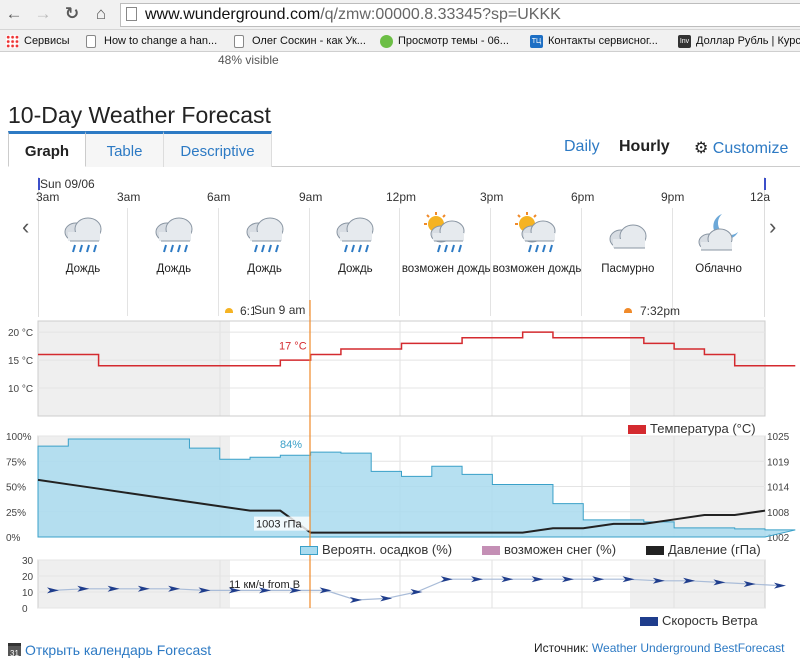 The image size is (800, 659). I want to click on forward-arrow-icon: →, so click(43, 13).